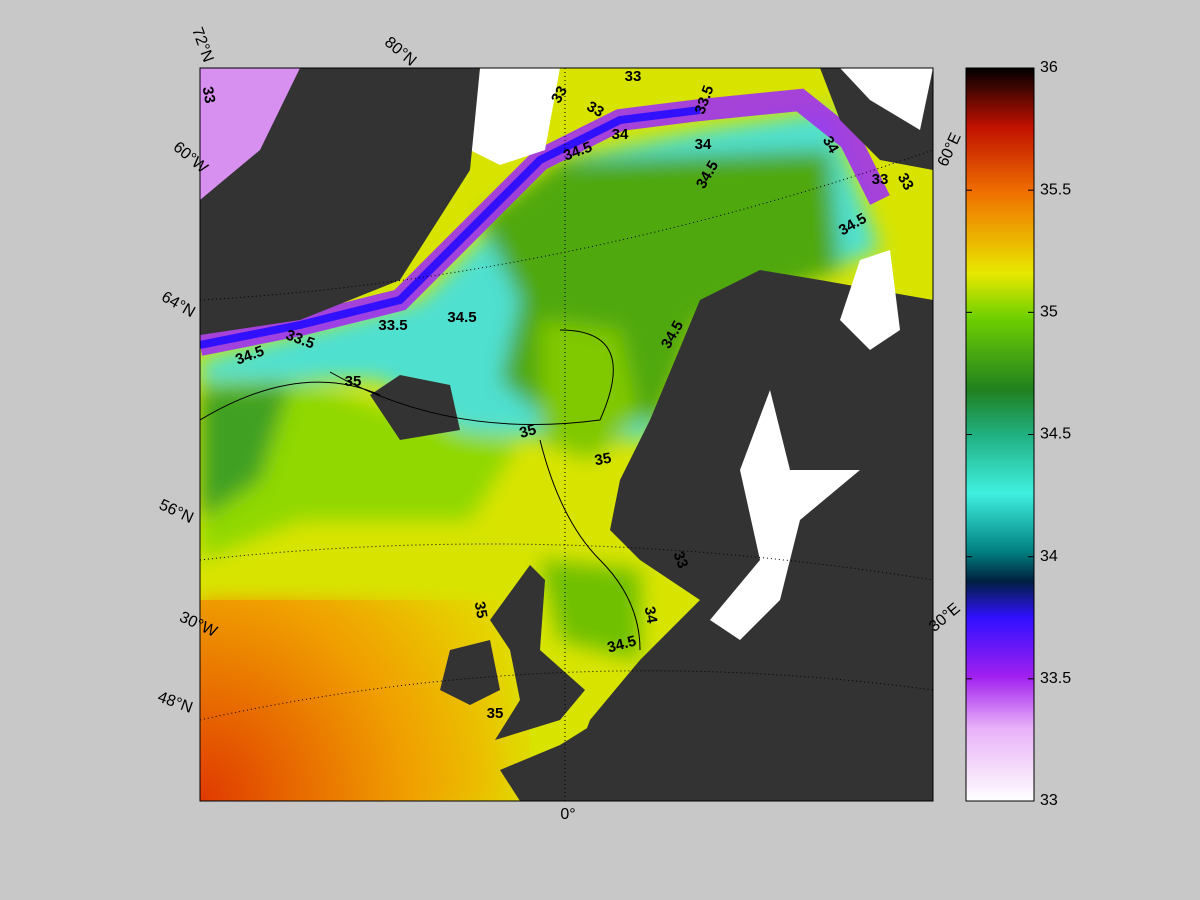  What do you see at coordinates (1049, 556) in the screenshot?
I see `colorbar-tick-label: 34` at bounding box center [1049, 556].